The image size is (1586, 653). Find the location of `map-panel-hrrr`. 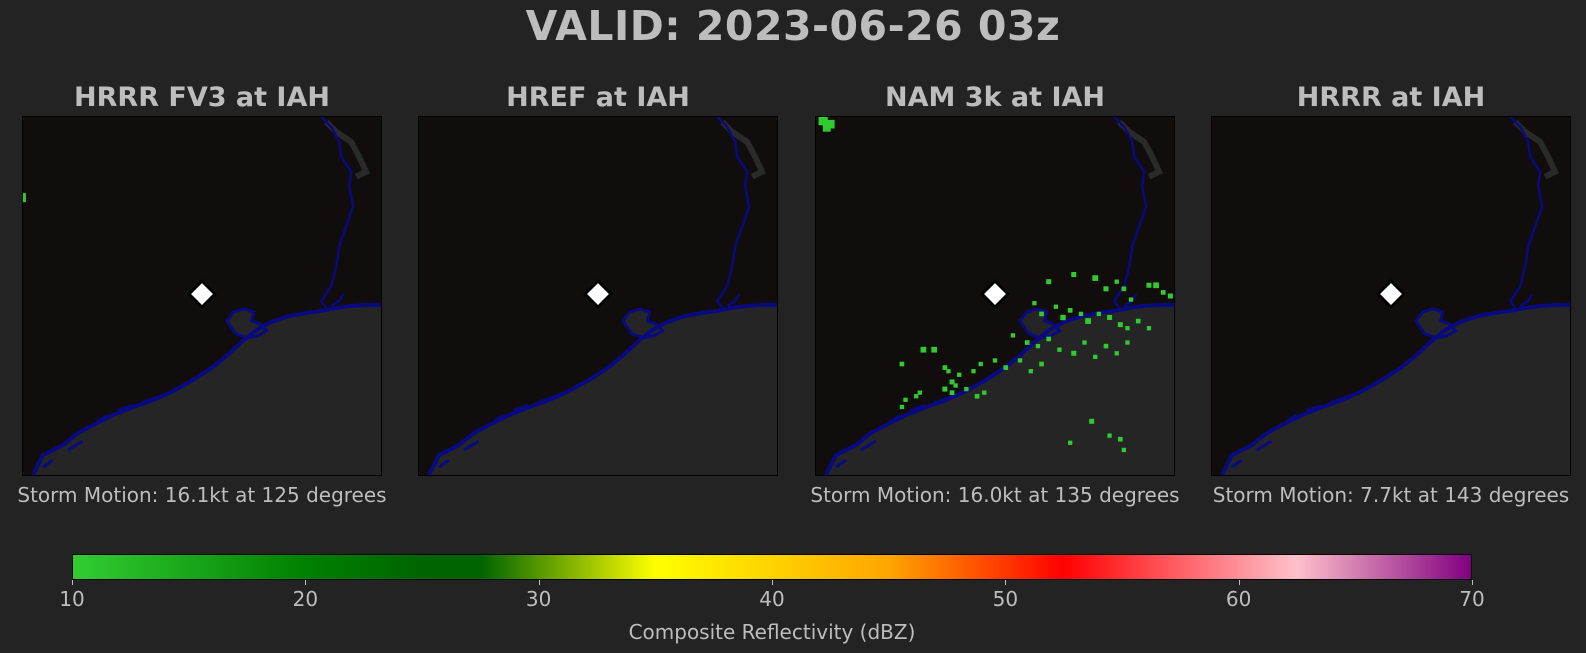

map-panel-hrrr is located at coordinates (1391, 296).